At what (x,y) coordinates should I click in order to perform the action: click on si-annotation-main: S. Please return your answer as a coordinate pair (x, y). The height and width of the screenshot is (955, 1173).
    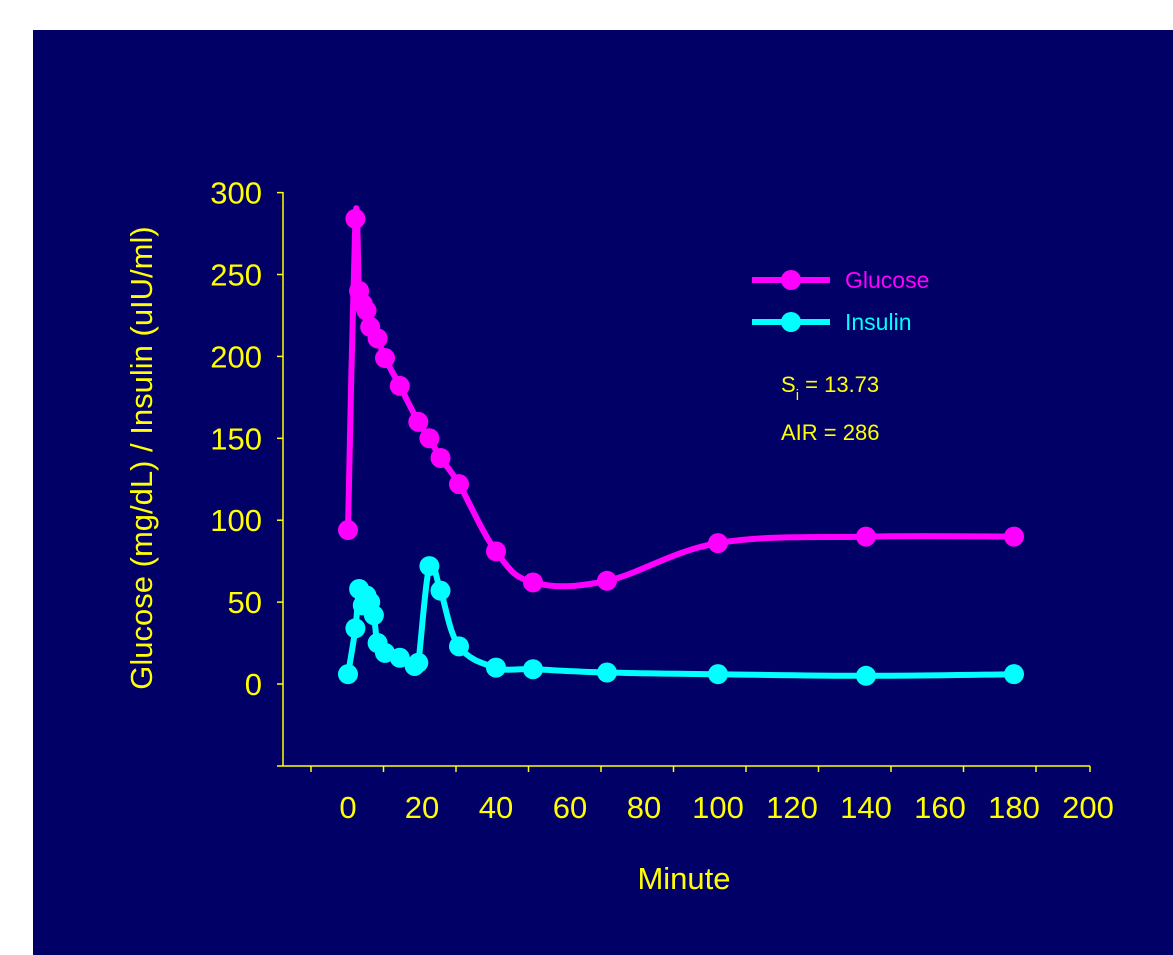
    Looking at the image, I should click on (788, 384).